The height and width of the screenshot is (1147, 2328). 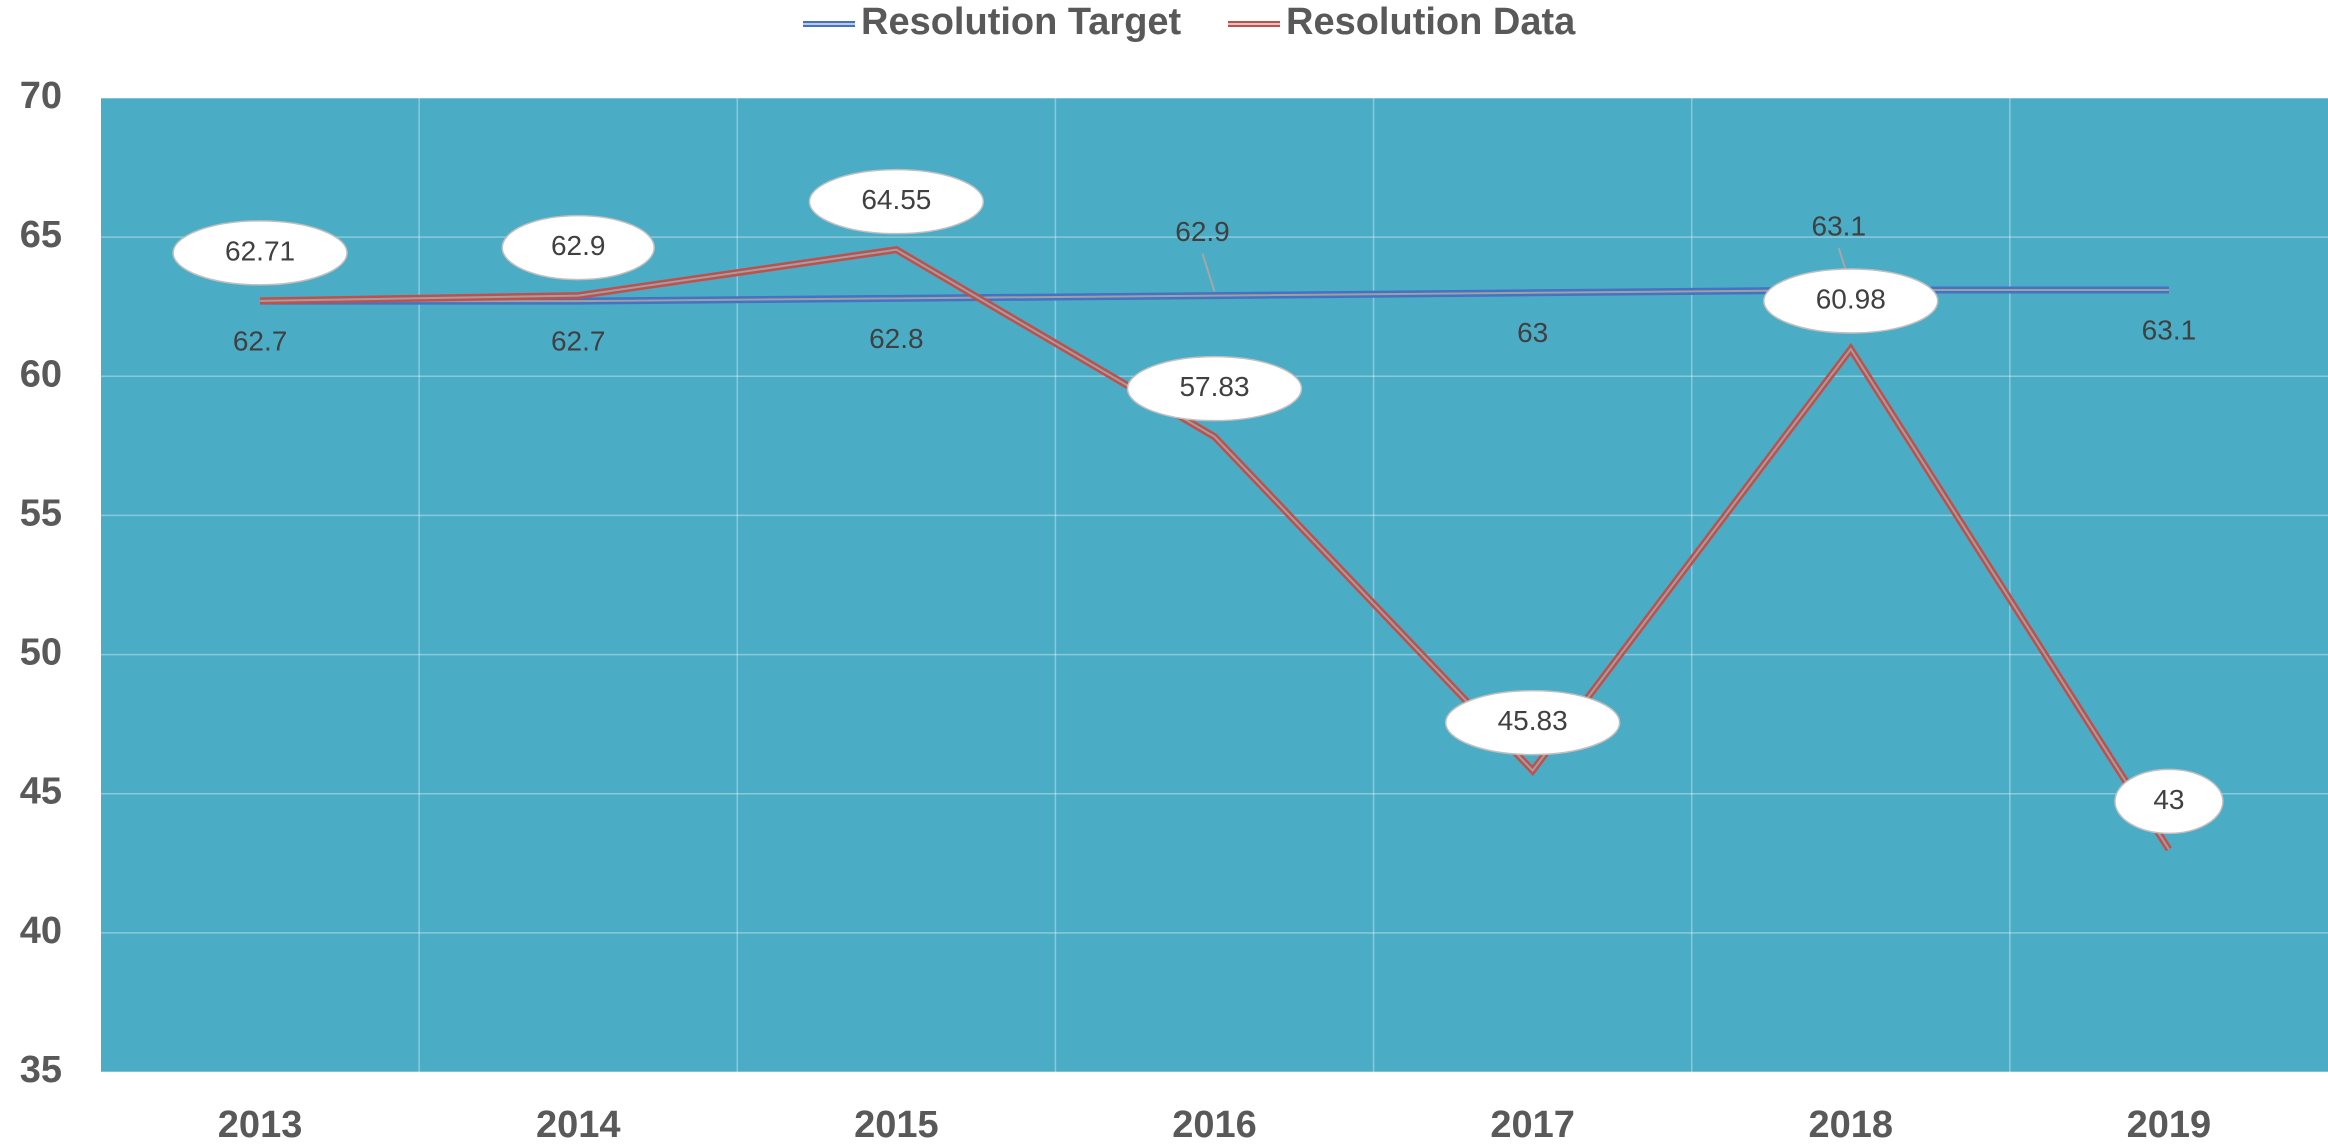 I want to click on y-tick-label: 55, so click(x=41, y=513).